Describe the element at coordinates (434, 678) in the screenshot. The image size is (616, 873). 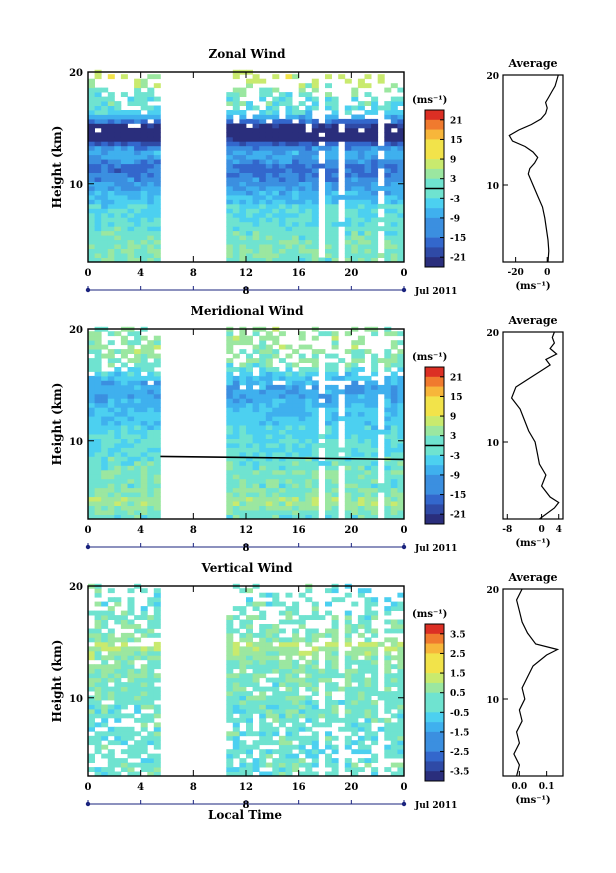
I see `colorbar-segment` at that location.